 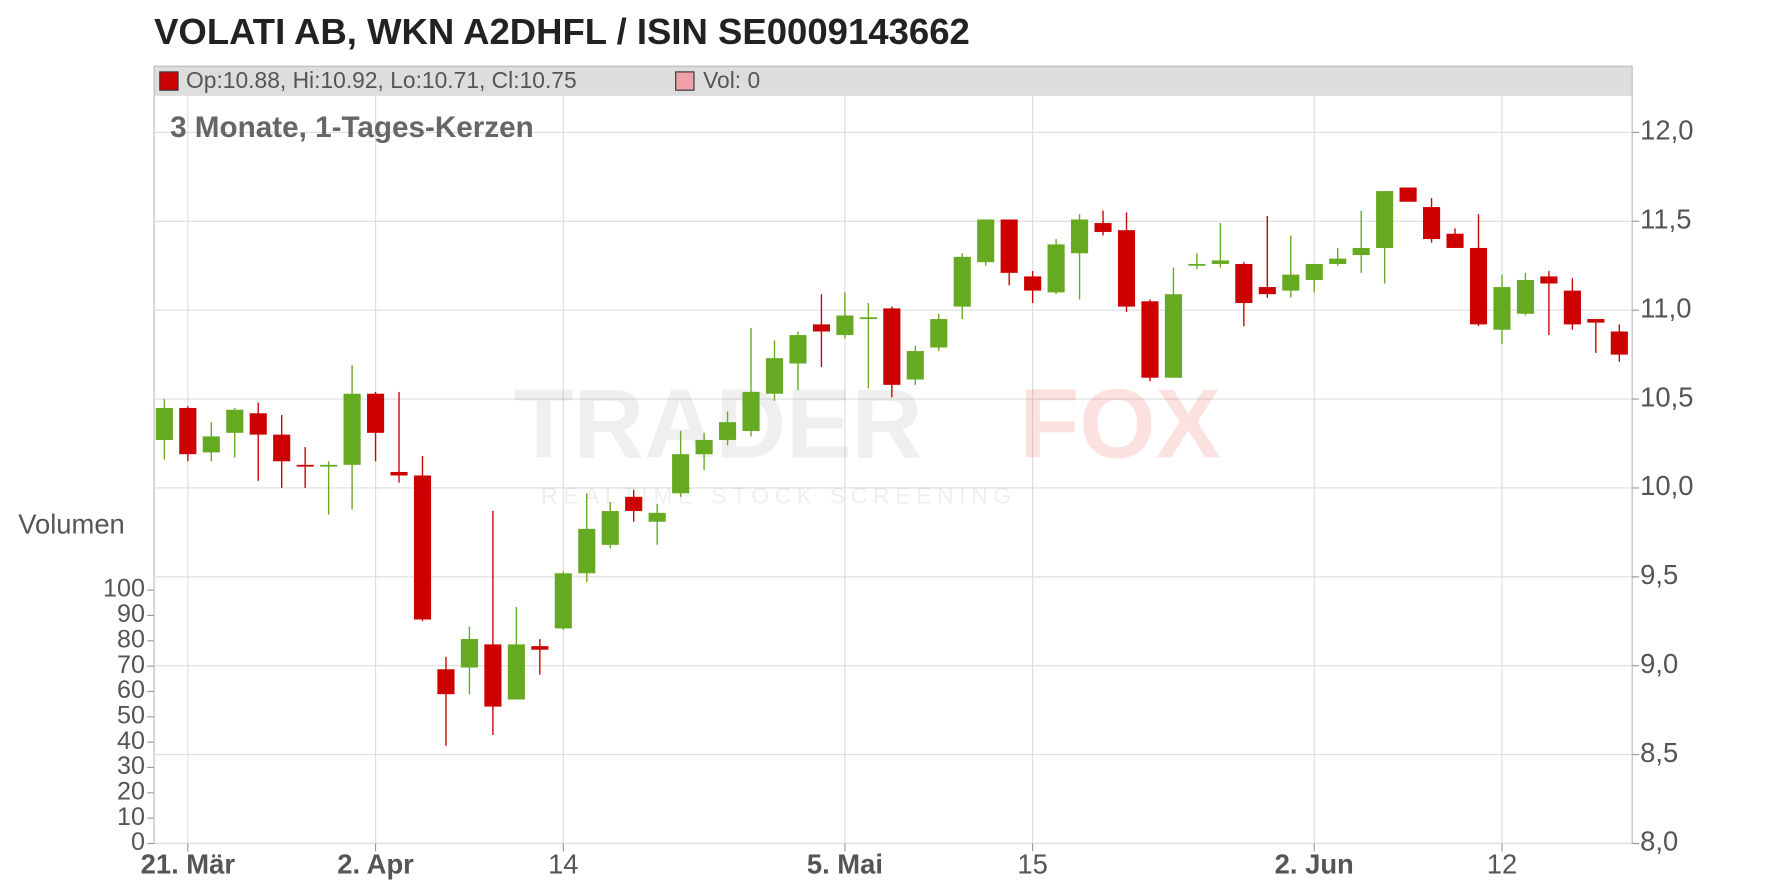 I want to click on y-tick-label: 9,0, so click(x=1659, y=663).